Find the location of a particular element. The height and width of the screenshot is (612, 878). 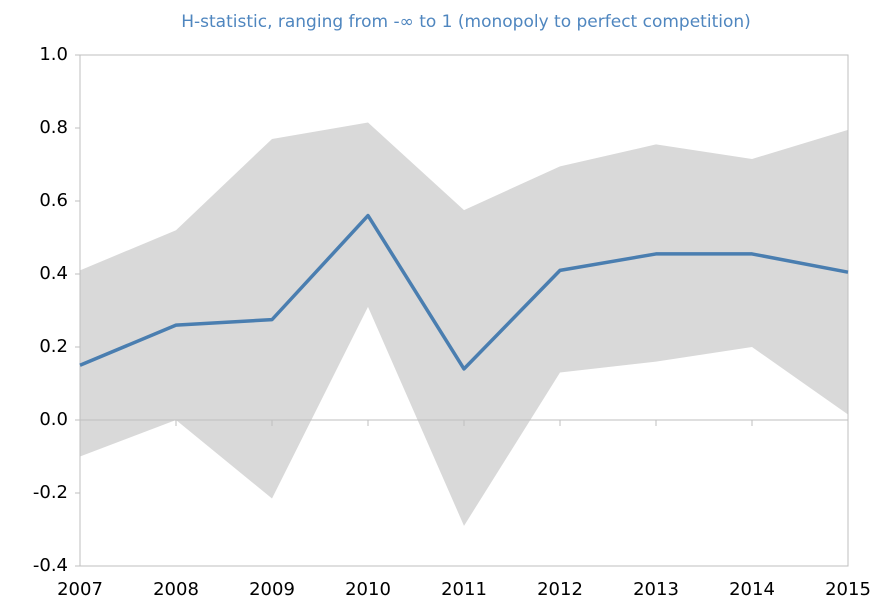

x-tick-label: 2015 is located at coordinates (848, 589).